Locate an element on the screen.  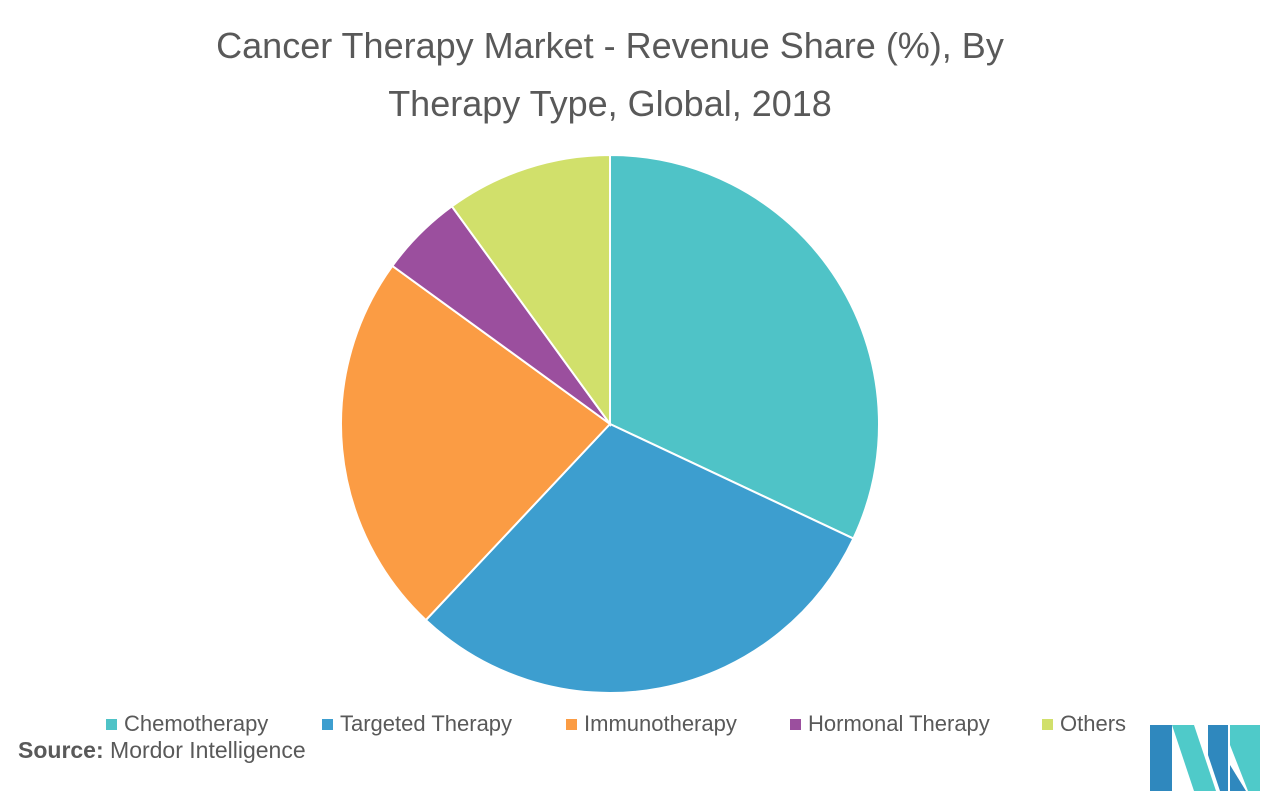
source-label: Source: is located at coordinates (61, 750).